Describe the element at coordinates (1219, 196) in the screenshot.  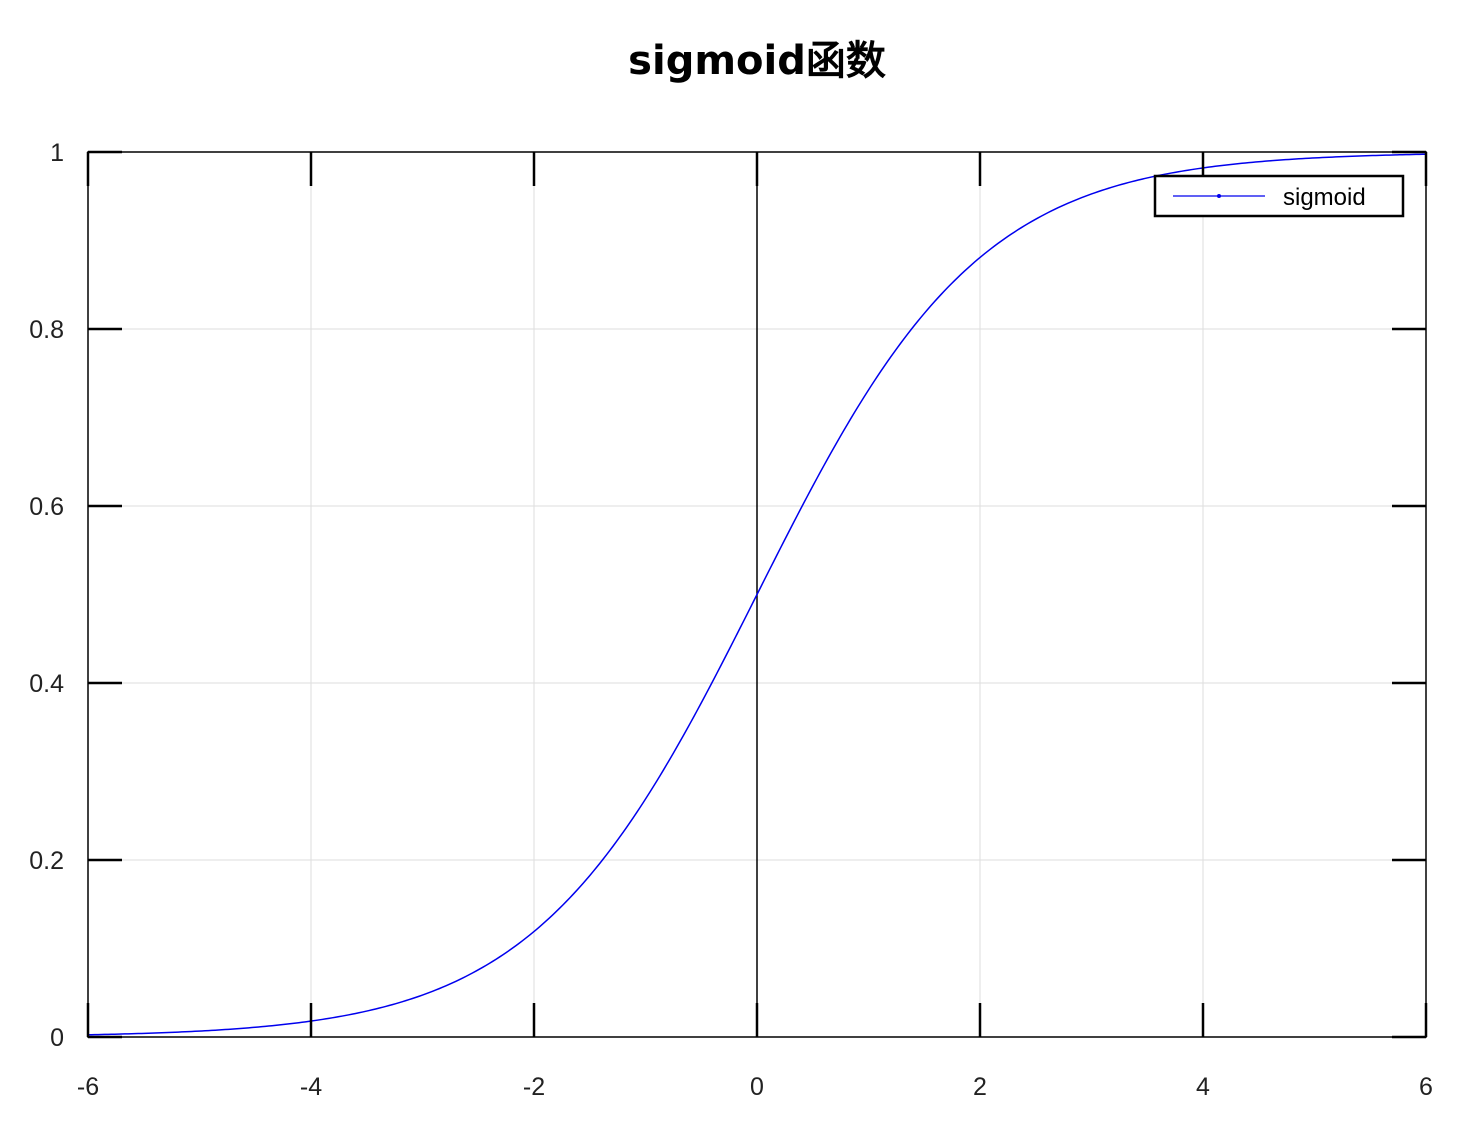
I see `legend-marker` at that location.